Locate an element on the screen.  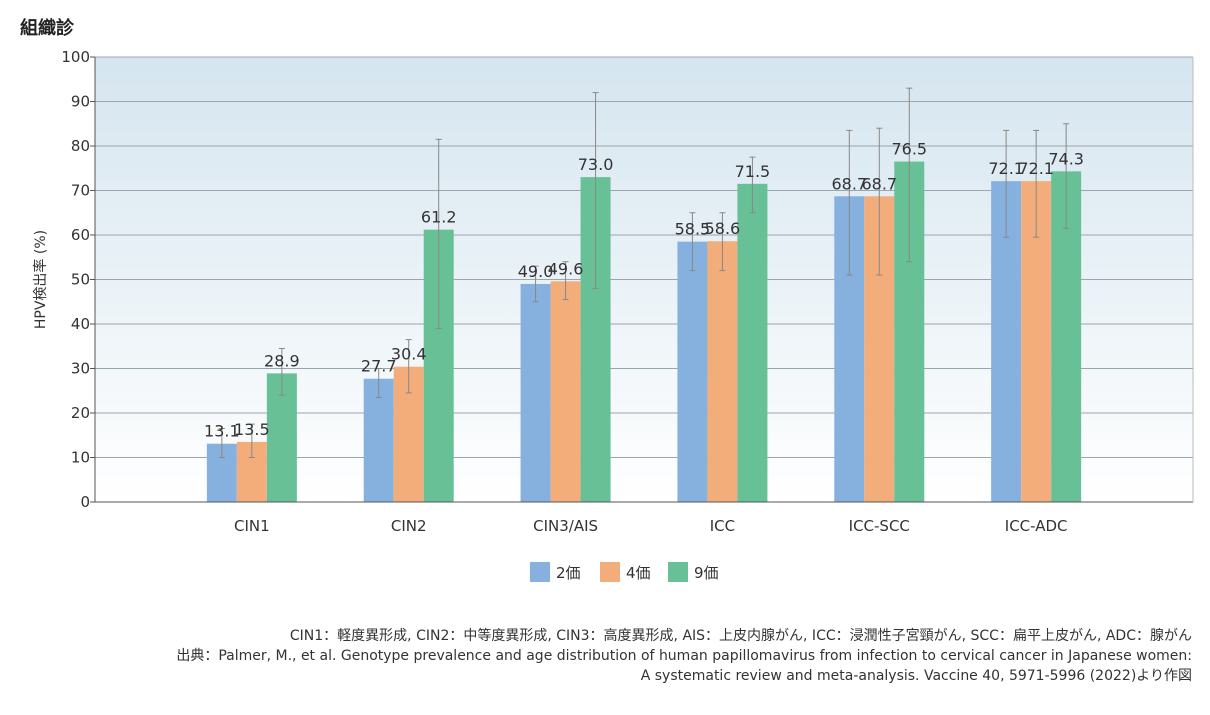
value-label: 76.5 is located at coordinates (909, 149).